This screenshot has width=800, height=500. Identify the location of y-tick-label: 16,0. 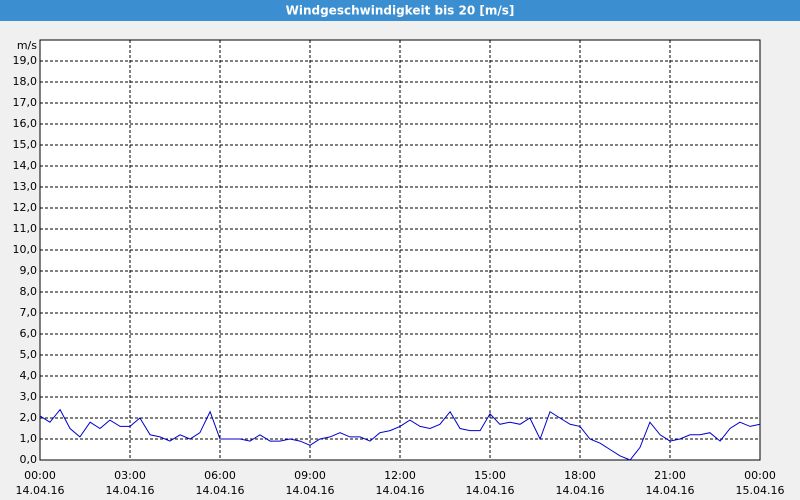
(25, 123).